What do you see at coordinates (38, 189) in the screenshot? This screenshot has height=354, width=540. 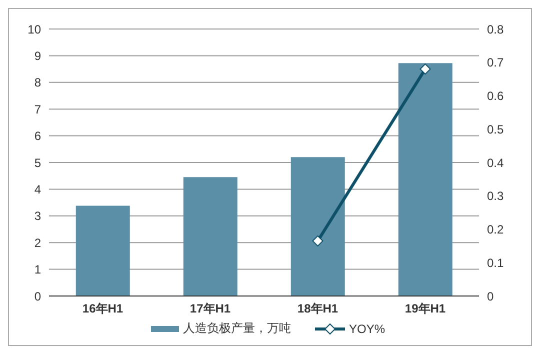 I see `y-tick-label: 4` at bounding box center [38, 189].